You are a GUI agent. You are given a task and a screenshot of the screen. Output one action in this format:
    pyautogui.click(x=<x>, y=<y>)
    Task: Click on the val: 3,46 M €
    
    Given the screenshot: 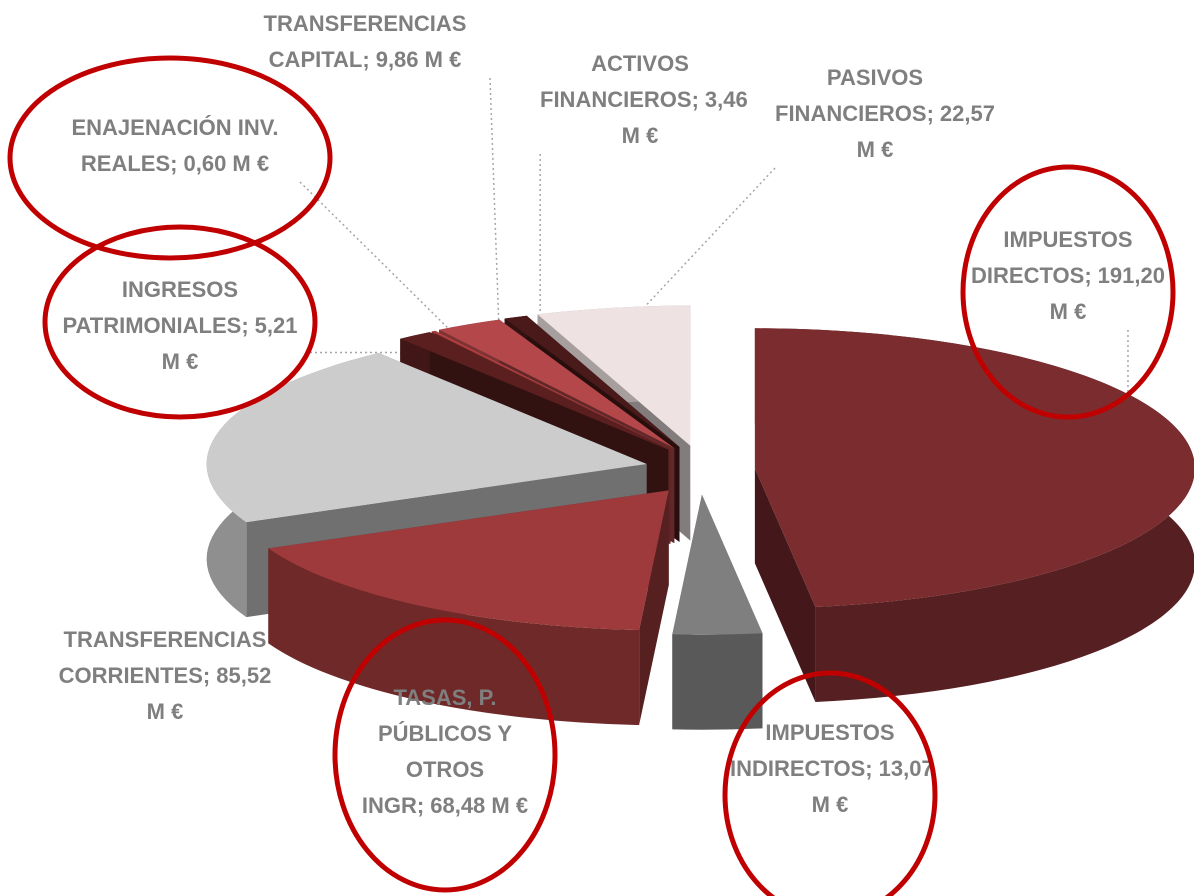 What is the action you would take?
    pyautogui.click(x=684, y=117)
    